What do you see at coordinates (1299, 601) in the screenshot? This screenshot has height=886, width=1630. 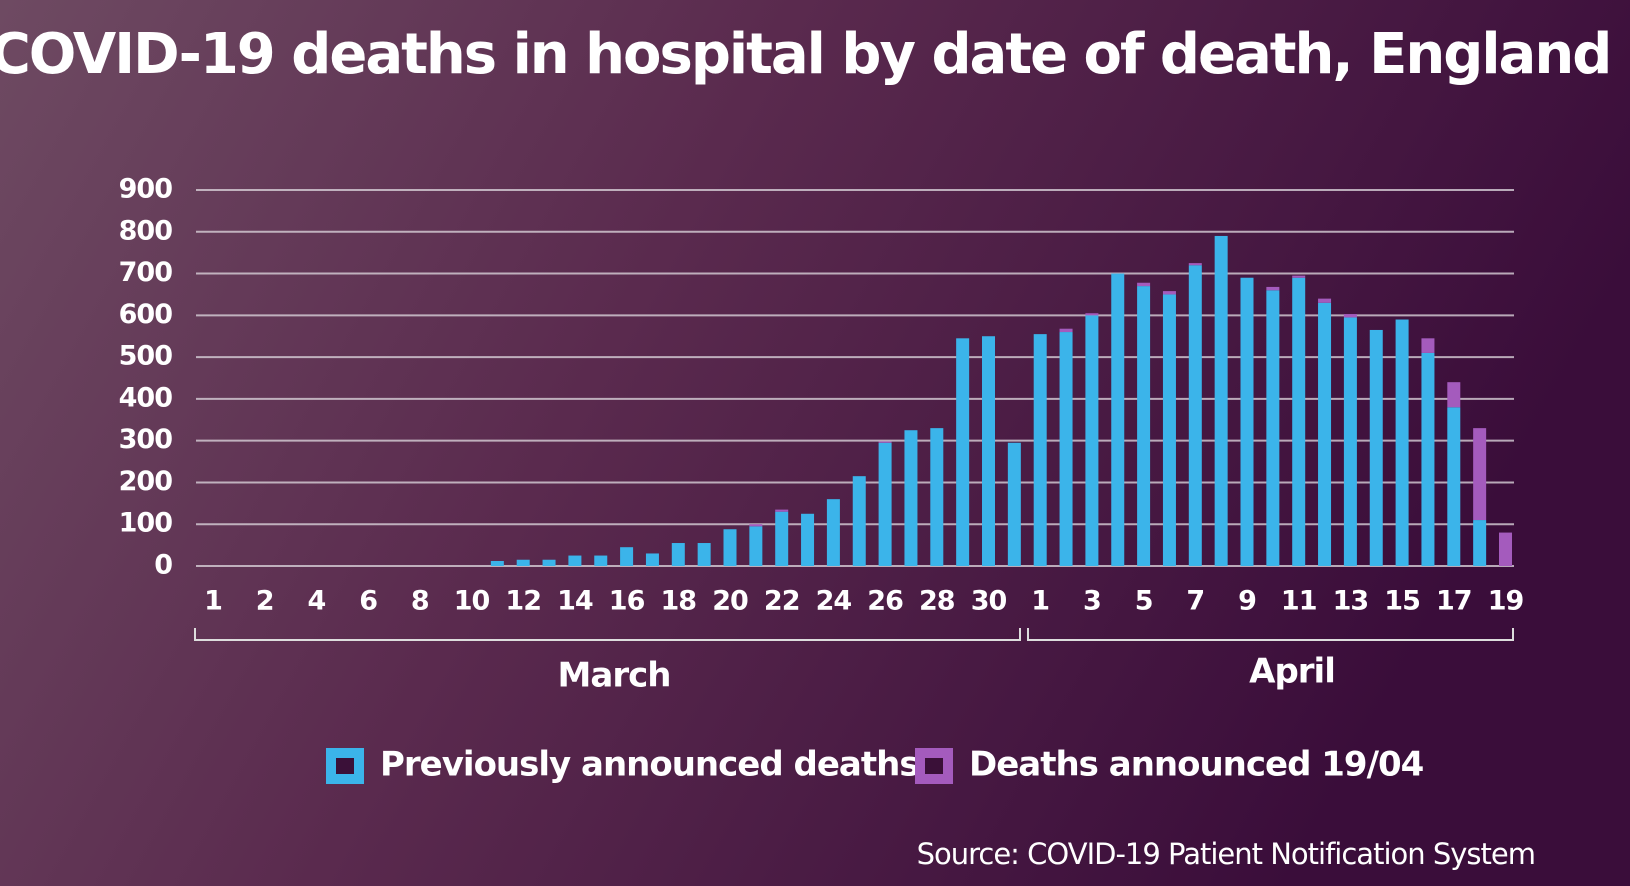 I see `x-tick-label: 11` at bounding box center [1299, 601].